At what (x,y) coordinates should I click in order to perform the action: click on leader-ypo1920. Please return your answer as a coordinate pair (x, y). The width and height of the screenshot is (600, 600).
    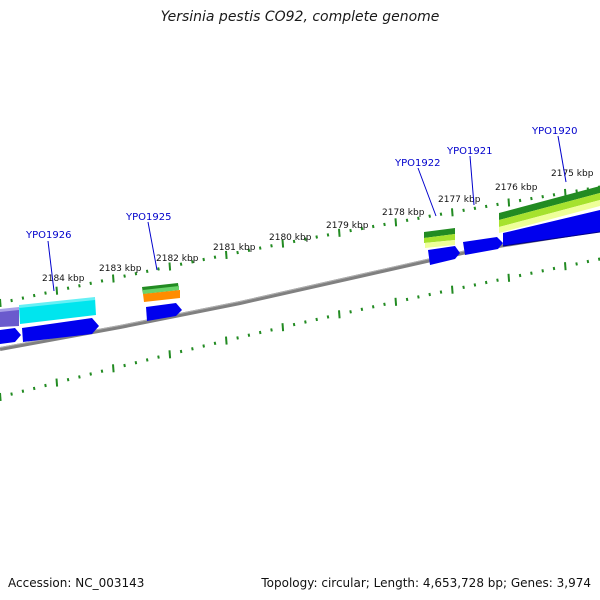
    Looking at the image, I should click on (562, 159).